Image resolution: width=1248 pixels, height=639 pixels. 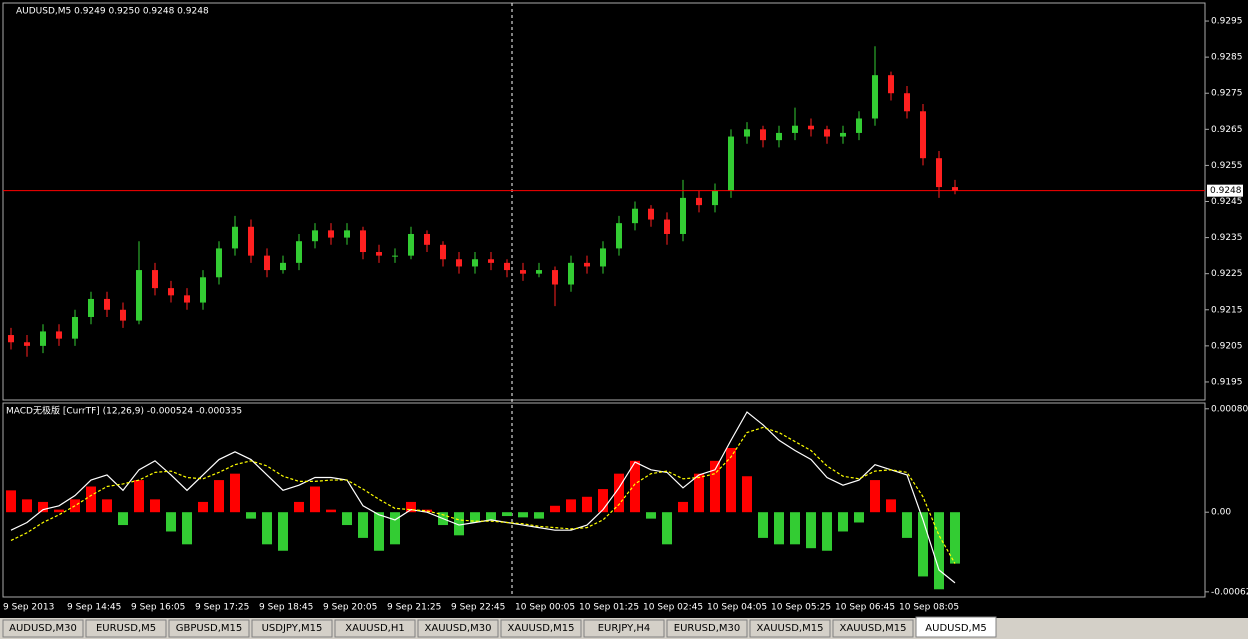 I want to click on tab-label: AUDUSD,M30, so click(x=43, y=628).